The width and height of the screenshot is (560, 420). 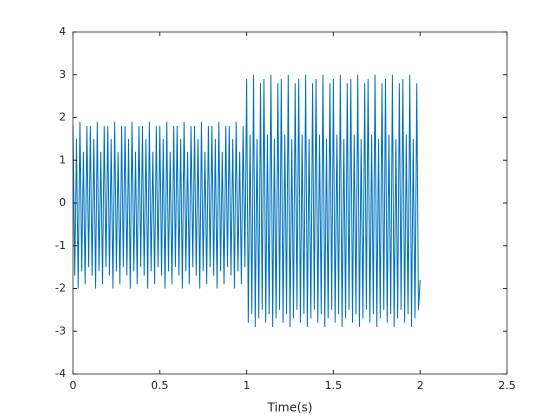 I want to click on y-tick-label: 0, so click(x=62, y=202).